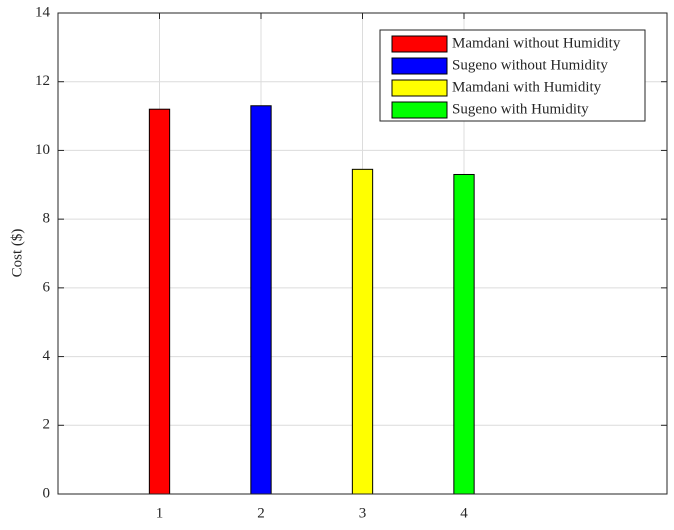  Describe the element at coordinates (47, 425) in the screenshot. I see `y-tick-label: 2` at that location.